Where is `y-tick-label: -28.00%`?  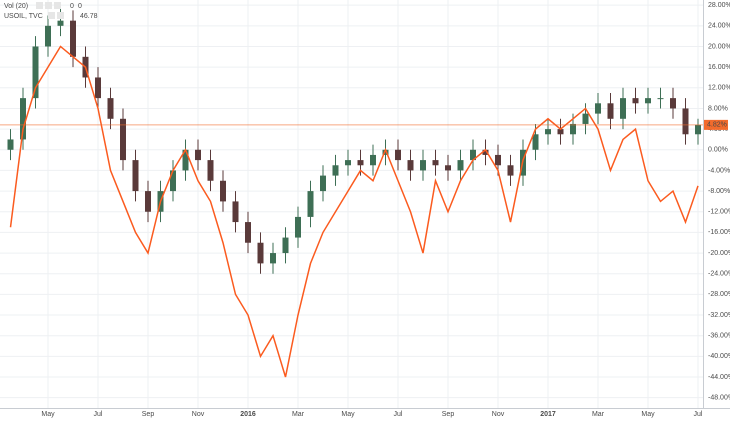
y-tick-label: -28.00% is located at coordinates (719, 294).